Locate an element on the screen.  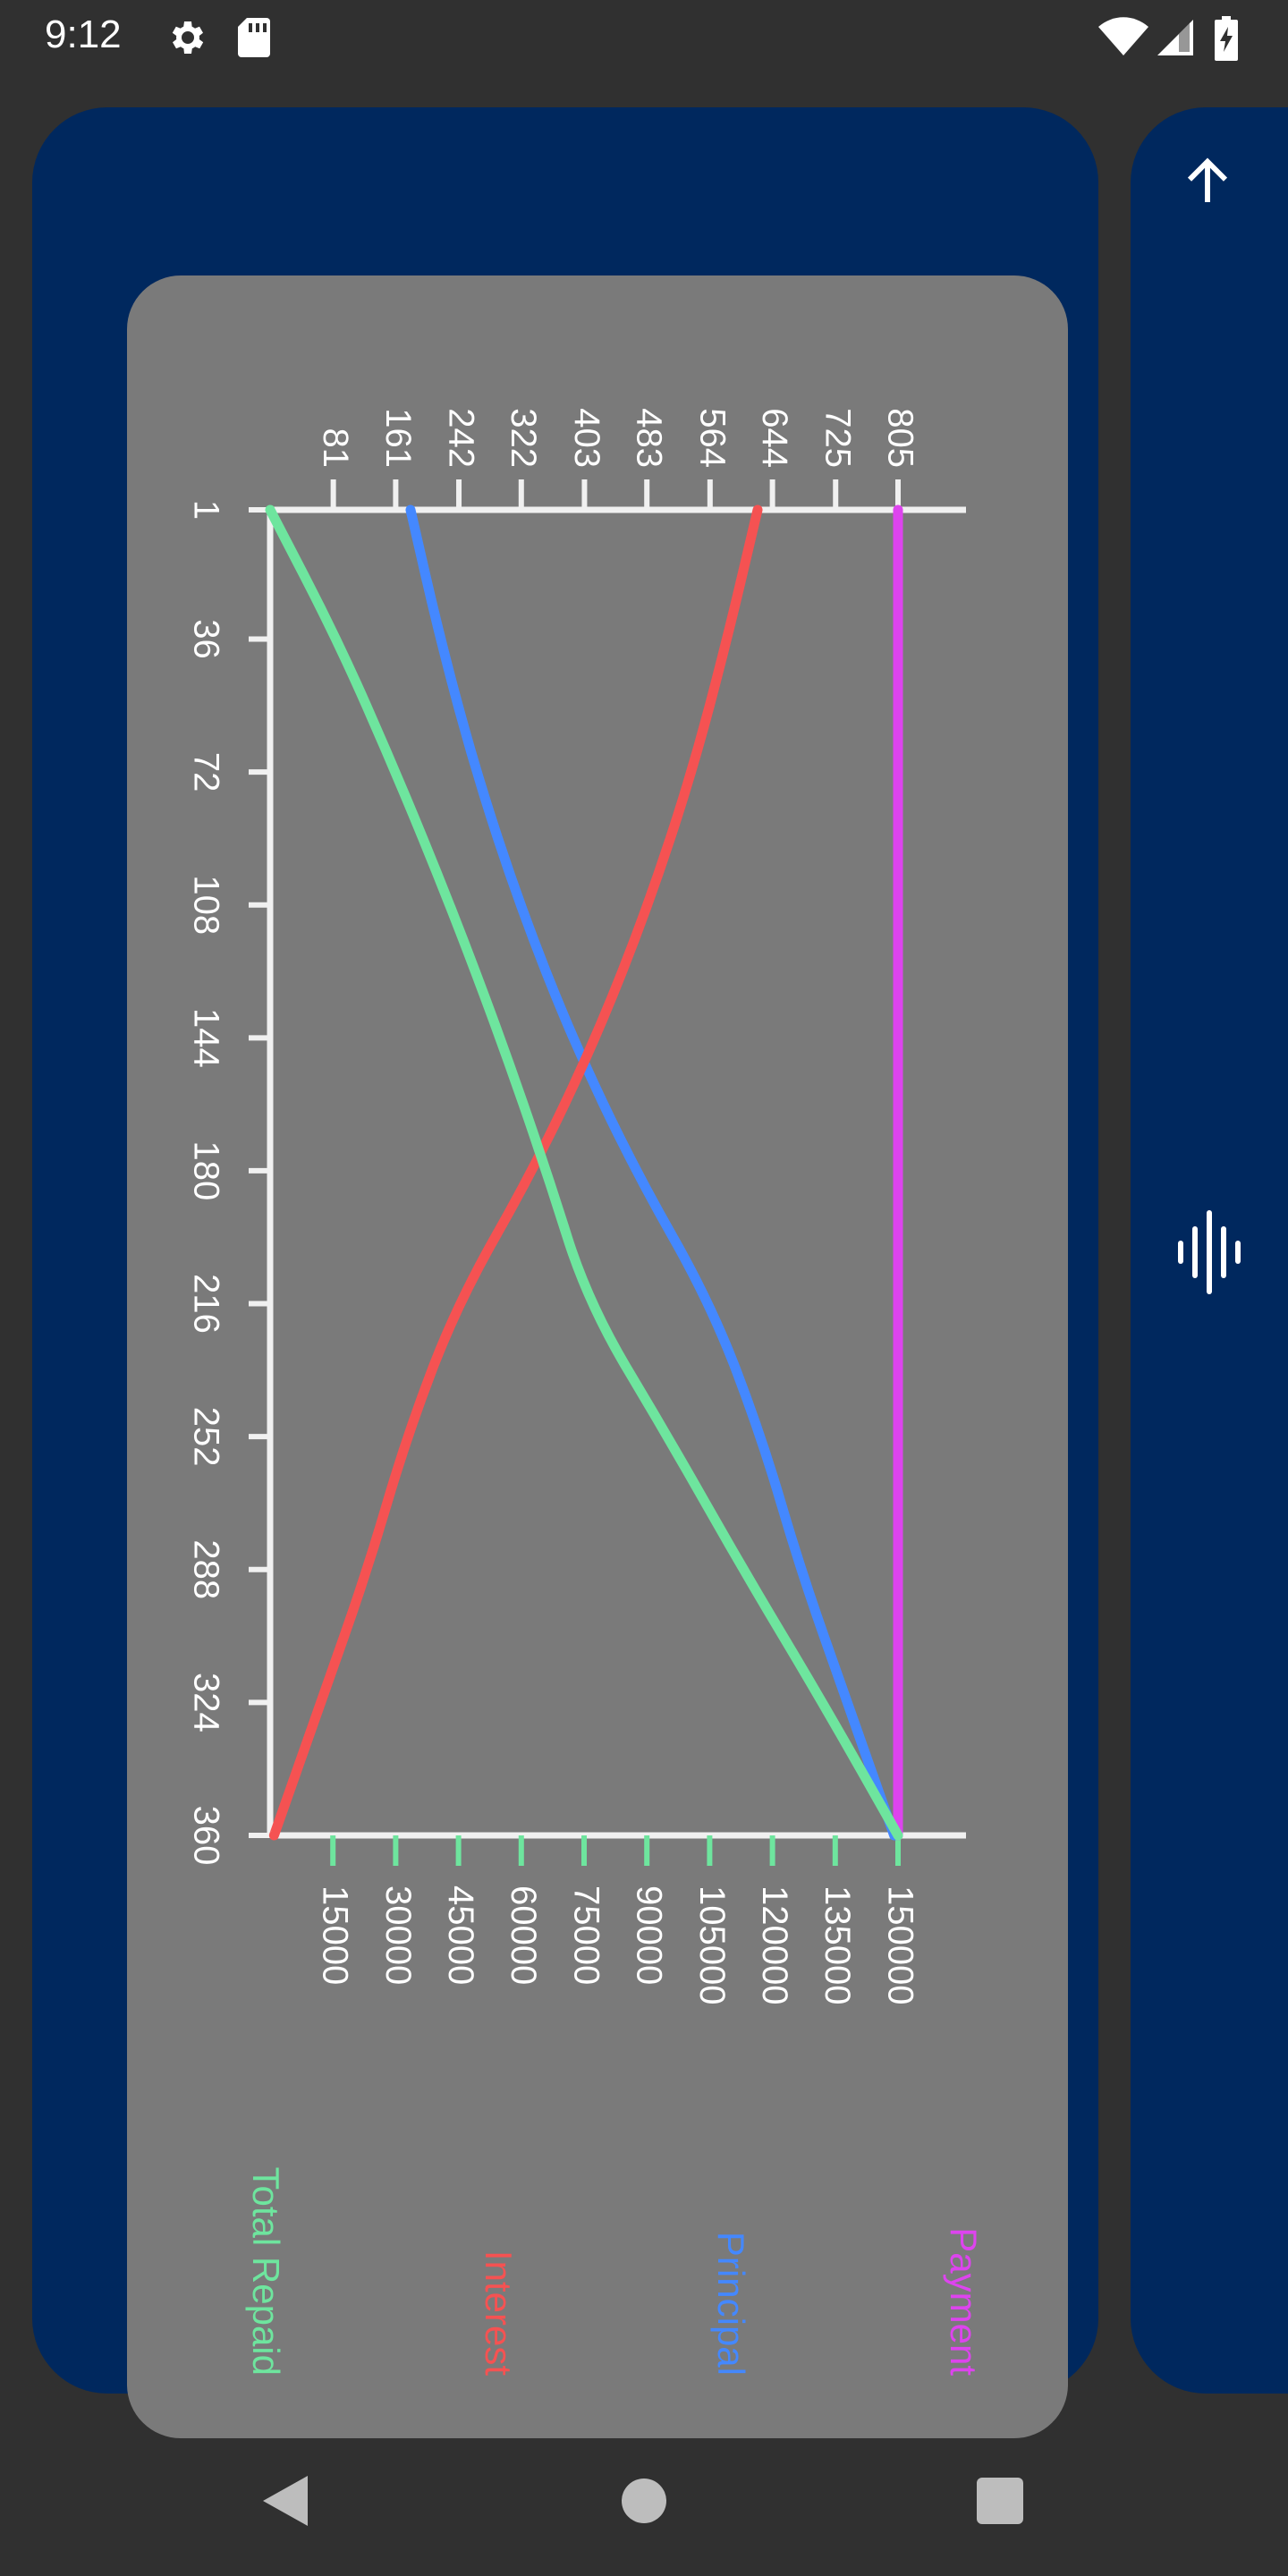
month-tick-label: 216 is located at coordinates (205, 1304).